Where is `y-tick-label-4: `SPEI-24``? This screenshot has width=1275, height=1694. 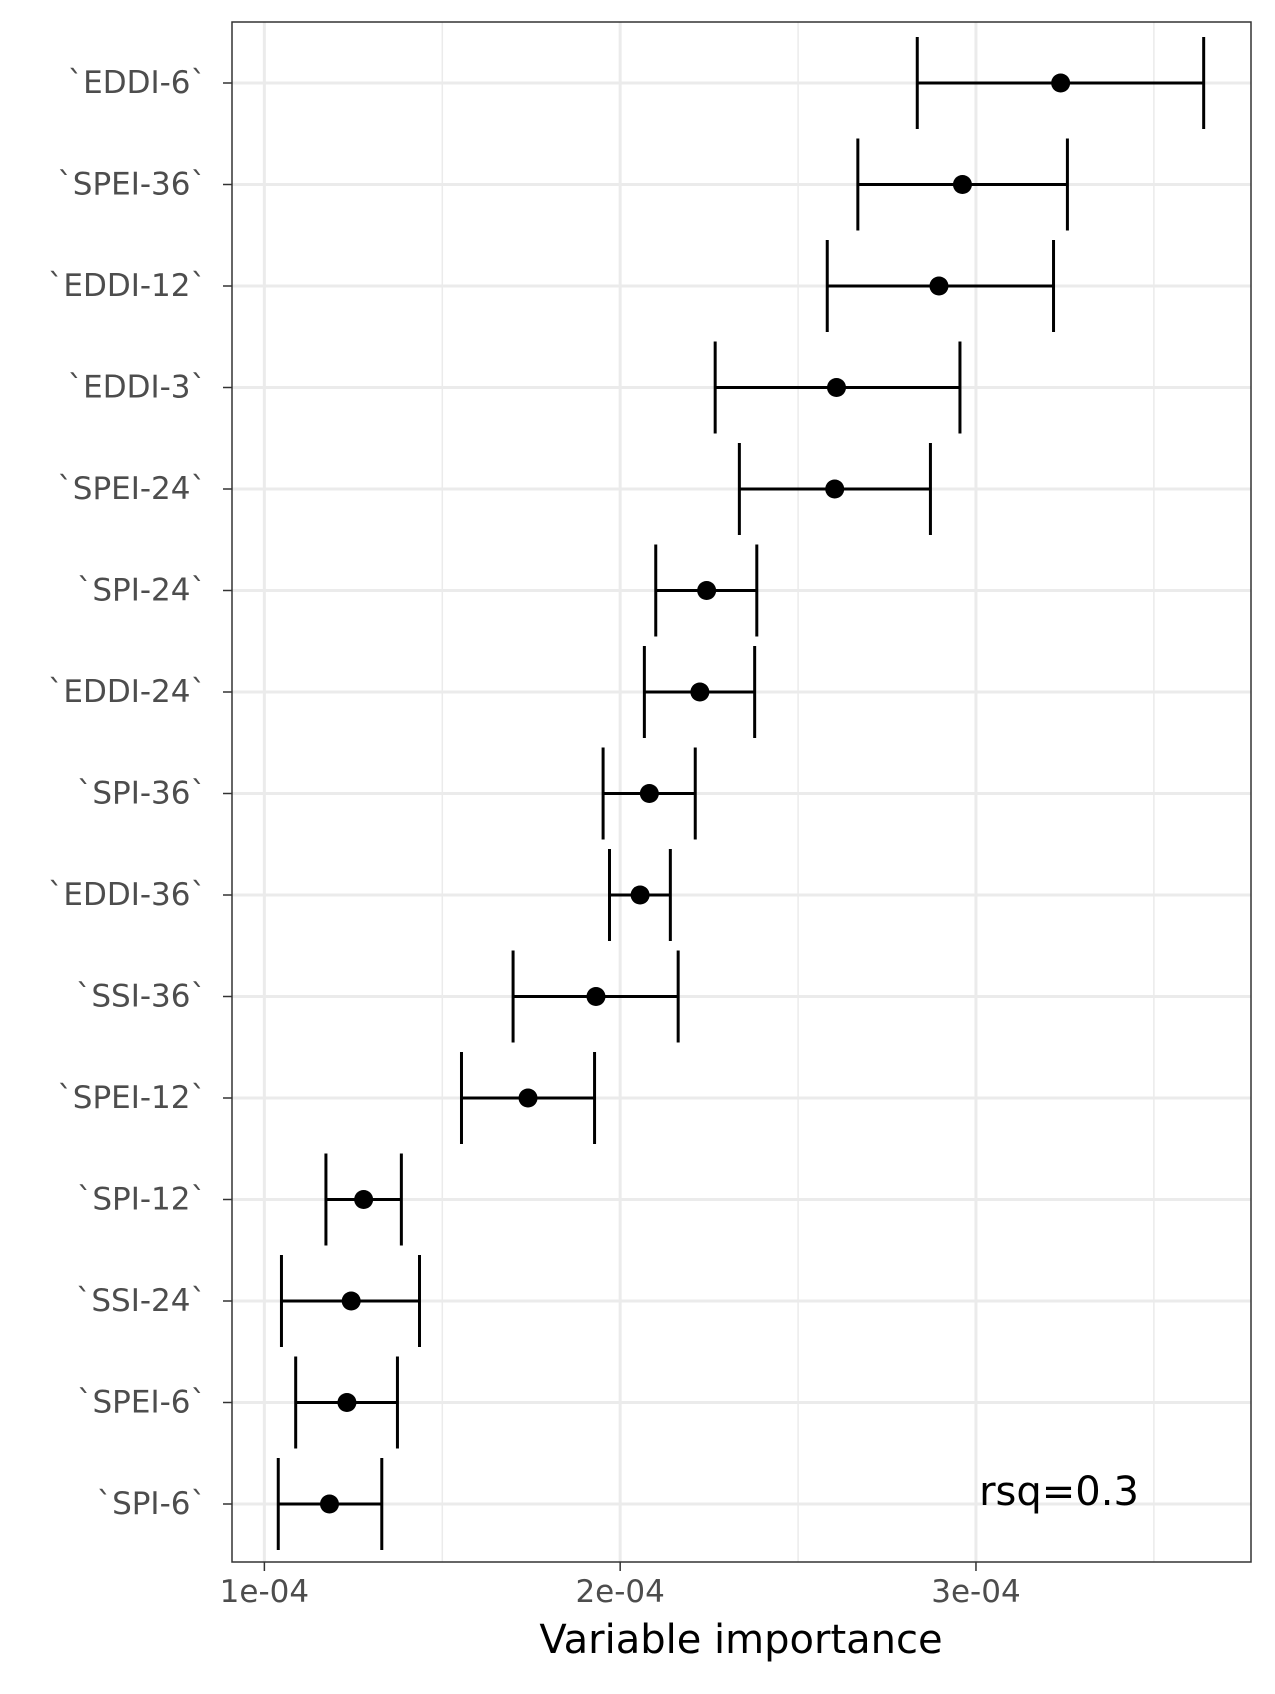 y-tick-label-4: `SPEI-24` is located at coordinates (131, 489).